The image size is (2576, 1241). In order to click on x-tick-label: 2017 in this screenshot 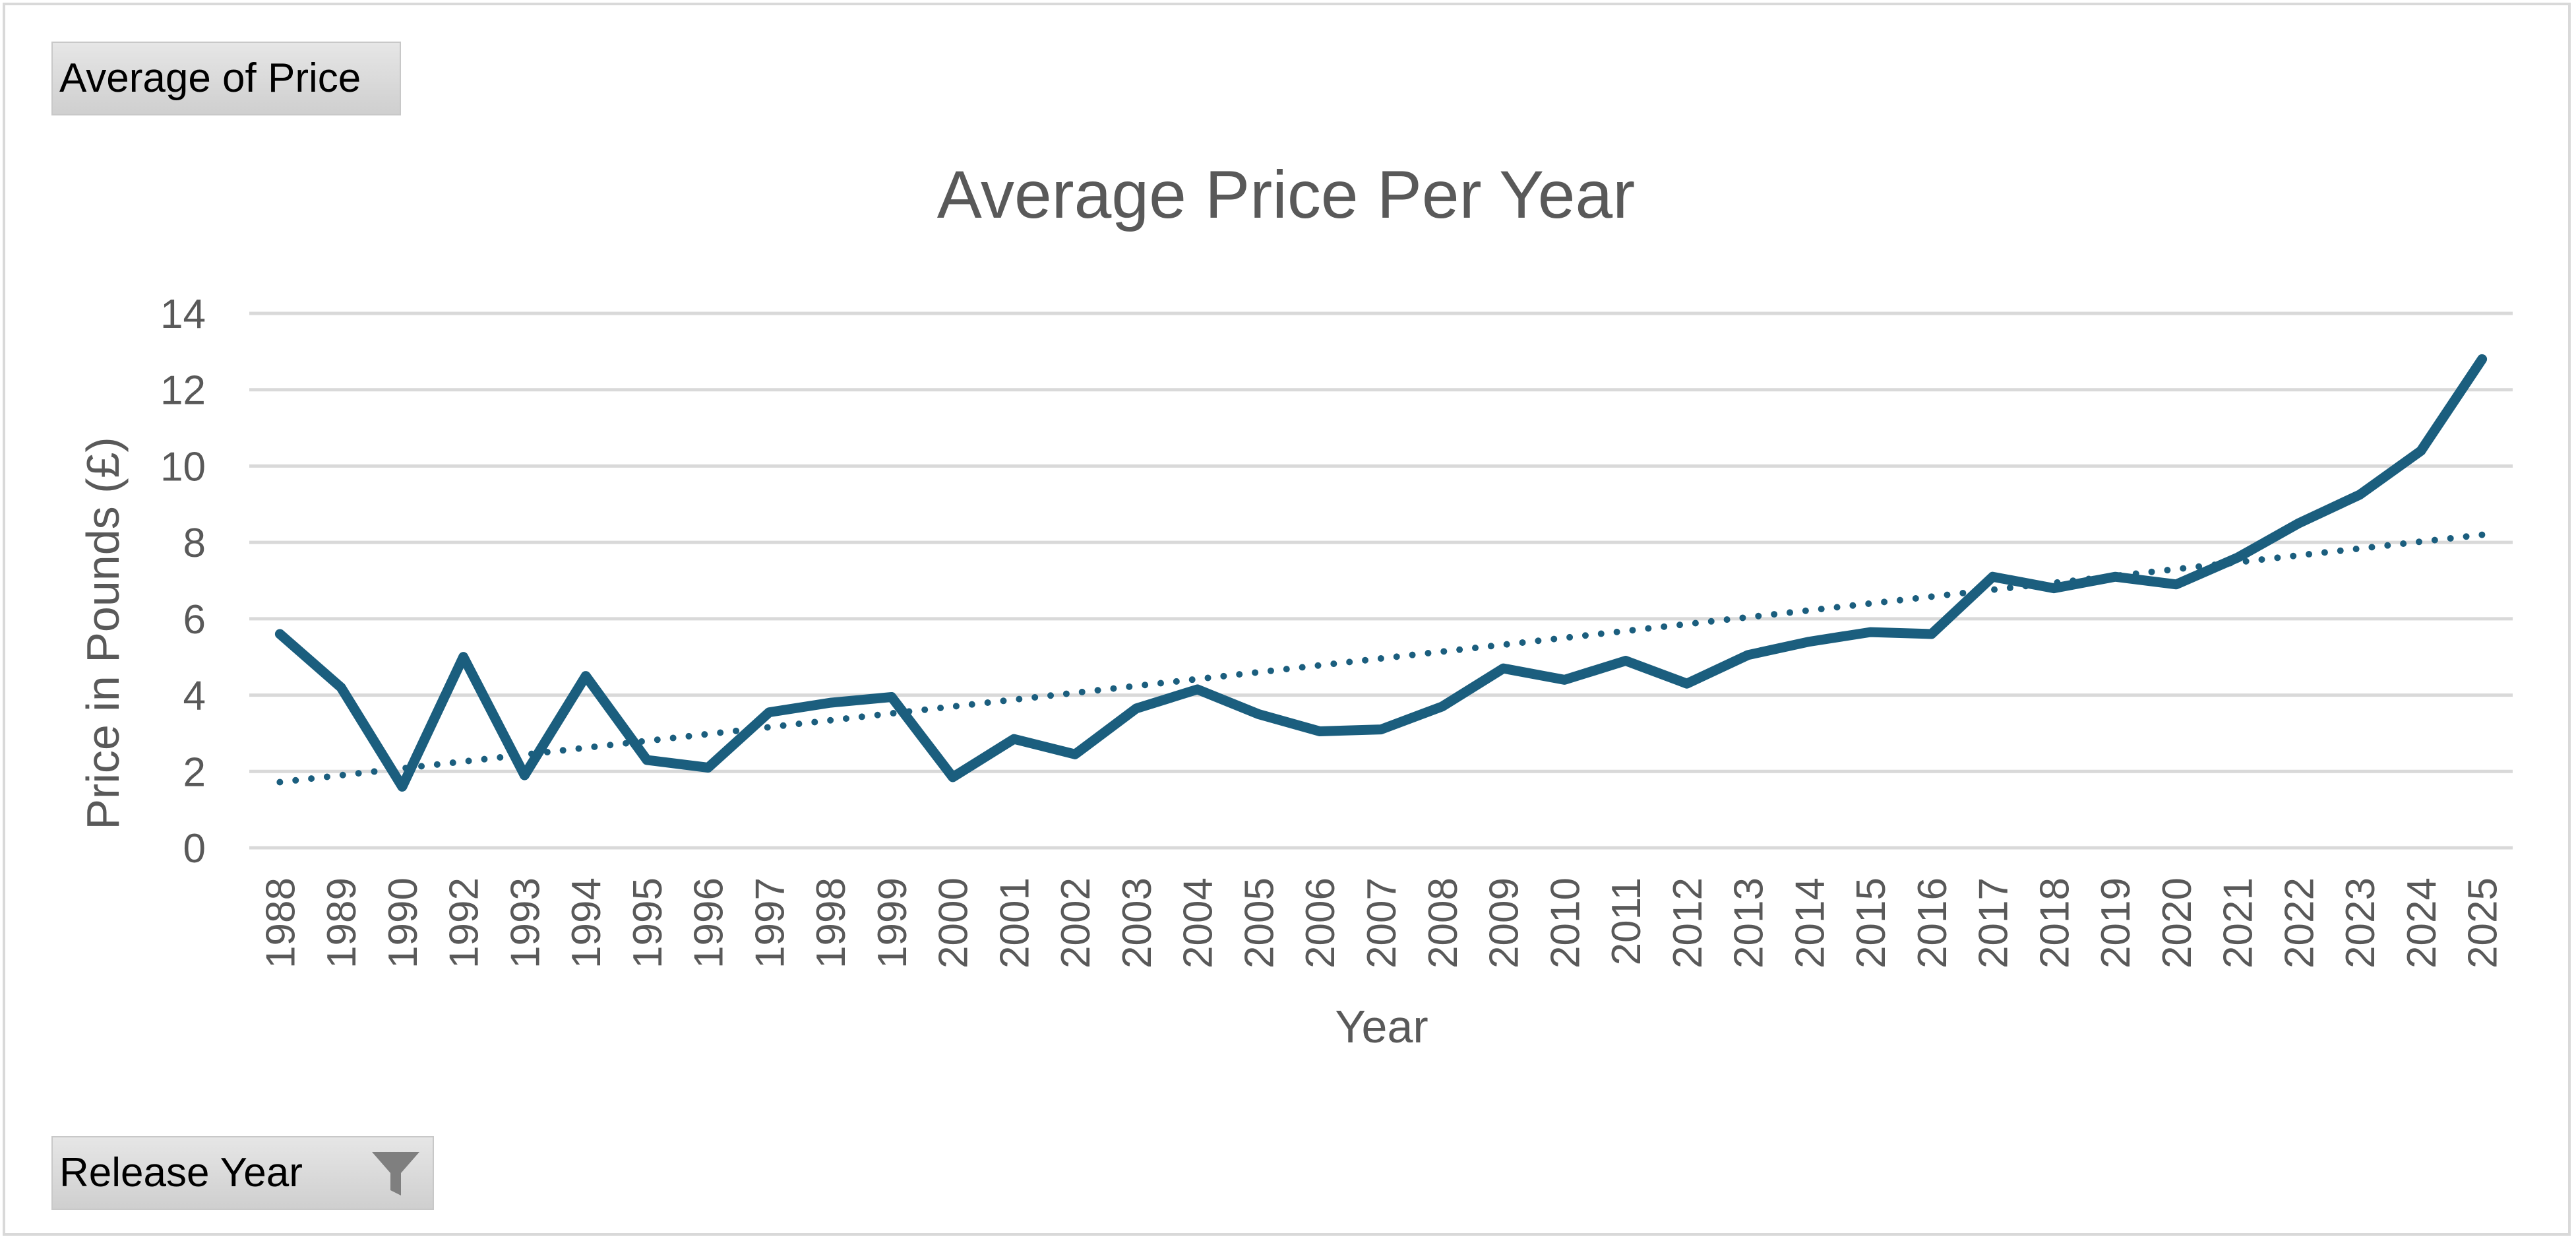, I will do `click(1994, 923)`.